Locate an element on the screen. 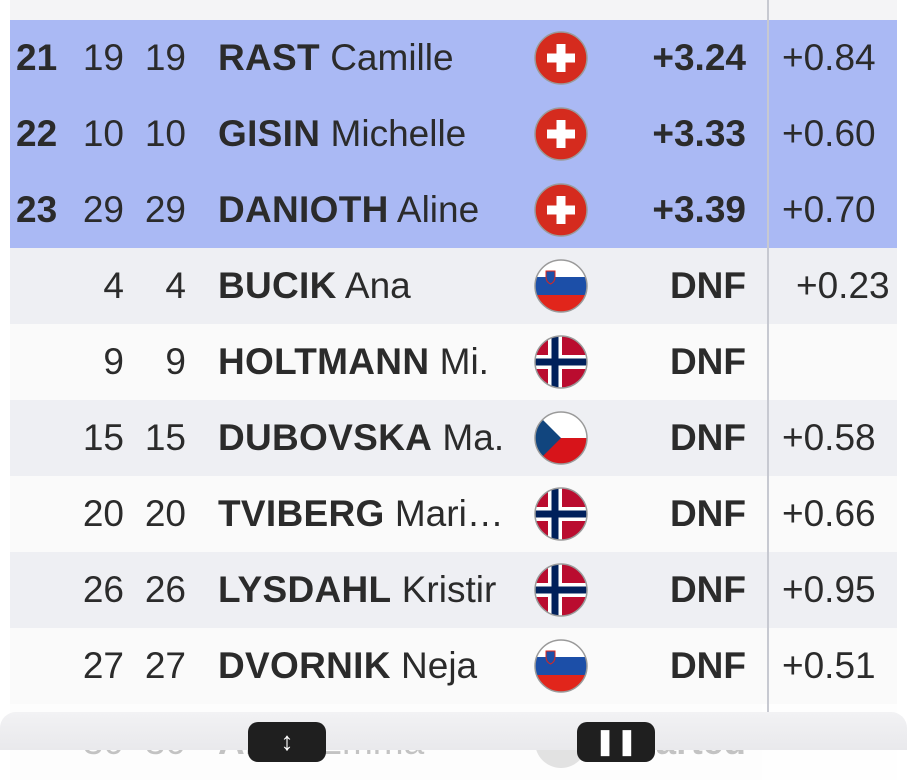 This screenshot has height=780, width=907. athlete-name: LYSDAHL Kristir is located at coordinates (370, 590).